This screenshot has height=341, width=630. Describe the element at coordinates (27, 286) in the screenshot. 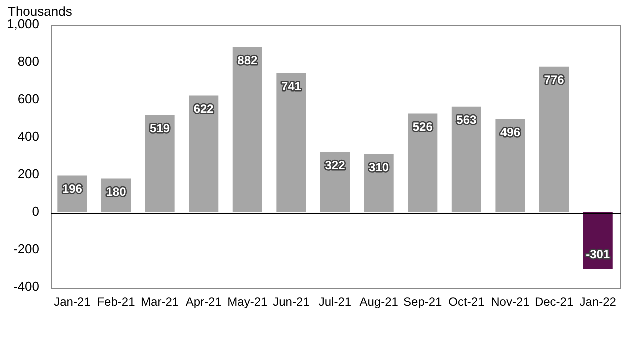

I see `y-tick-label: -400` at that location.